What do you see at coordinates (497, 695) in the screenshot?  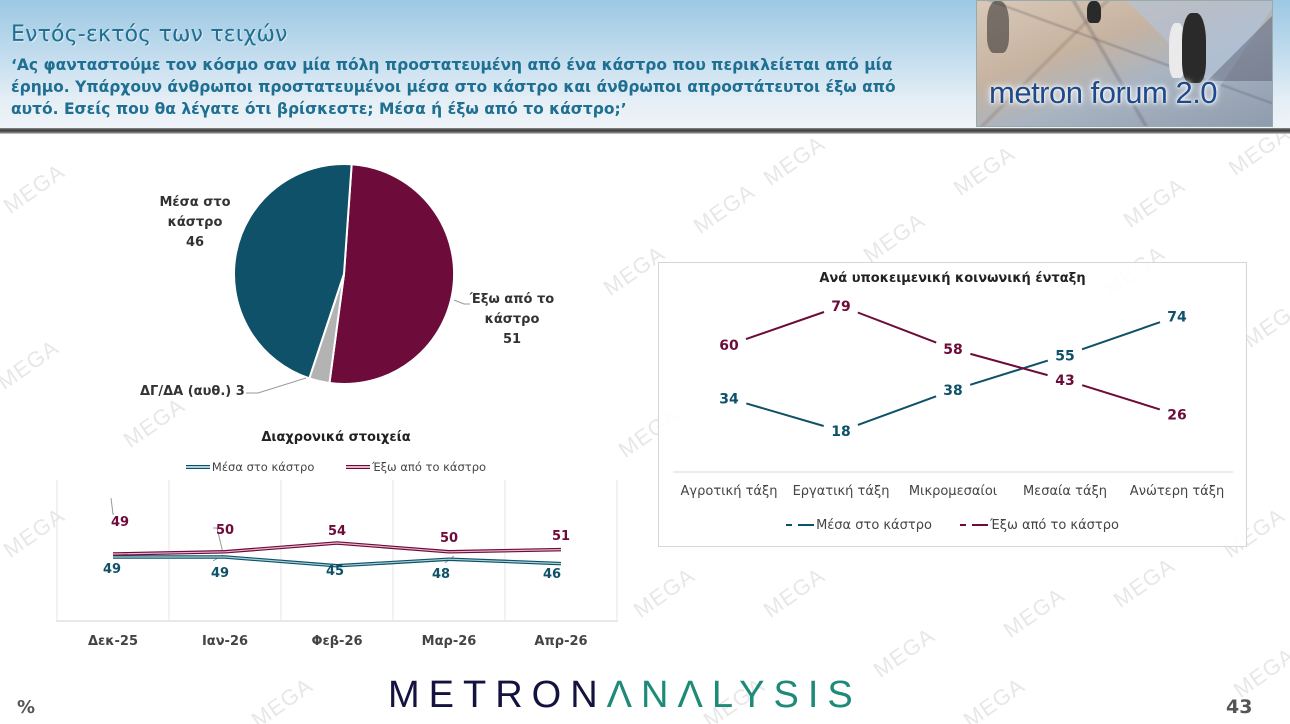 I see `logo-text-metron: METRON` at bounding box center [497, 695].